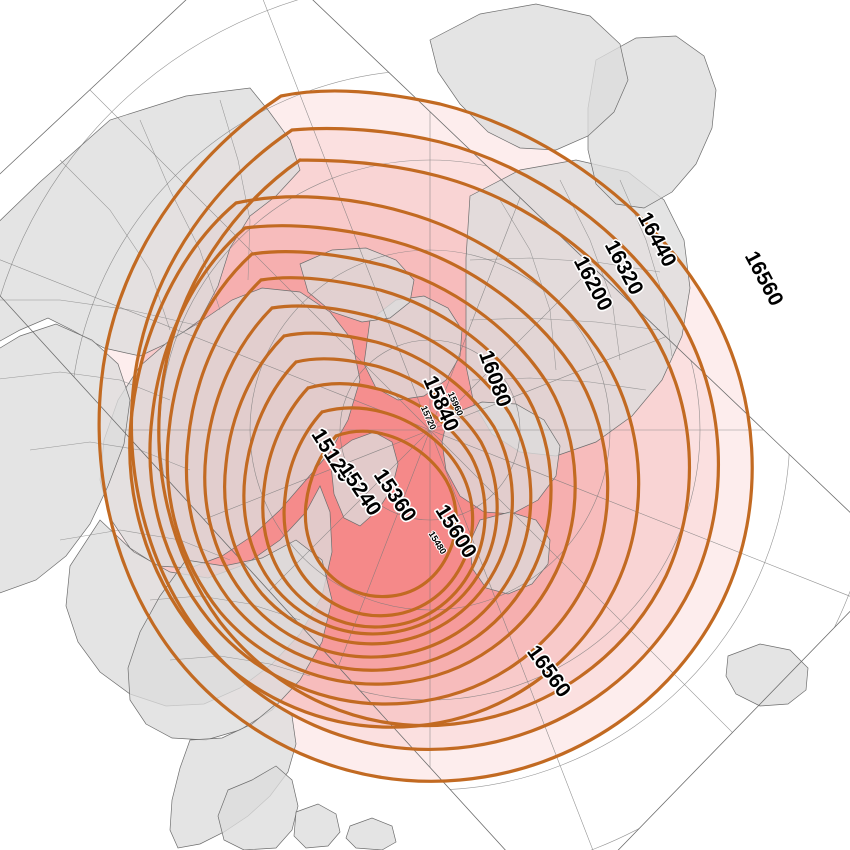 The height and width of the screenshot is (850, 850). What do you see at coordinates (767, 675) in the screenshot?
I see `land-se-island` at bounding box center [767, 675].